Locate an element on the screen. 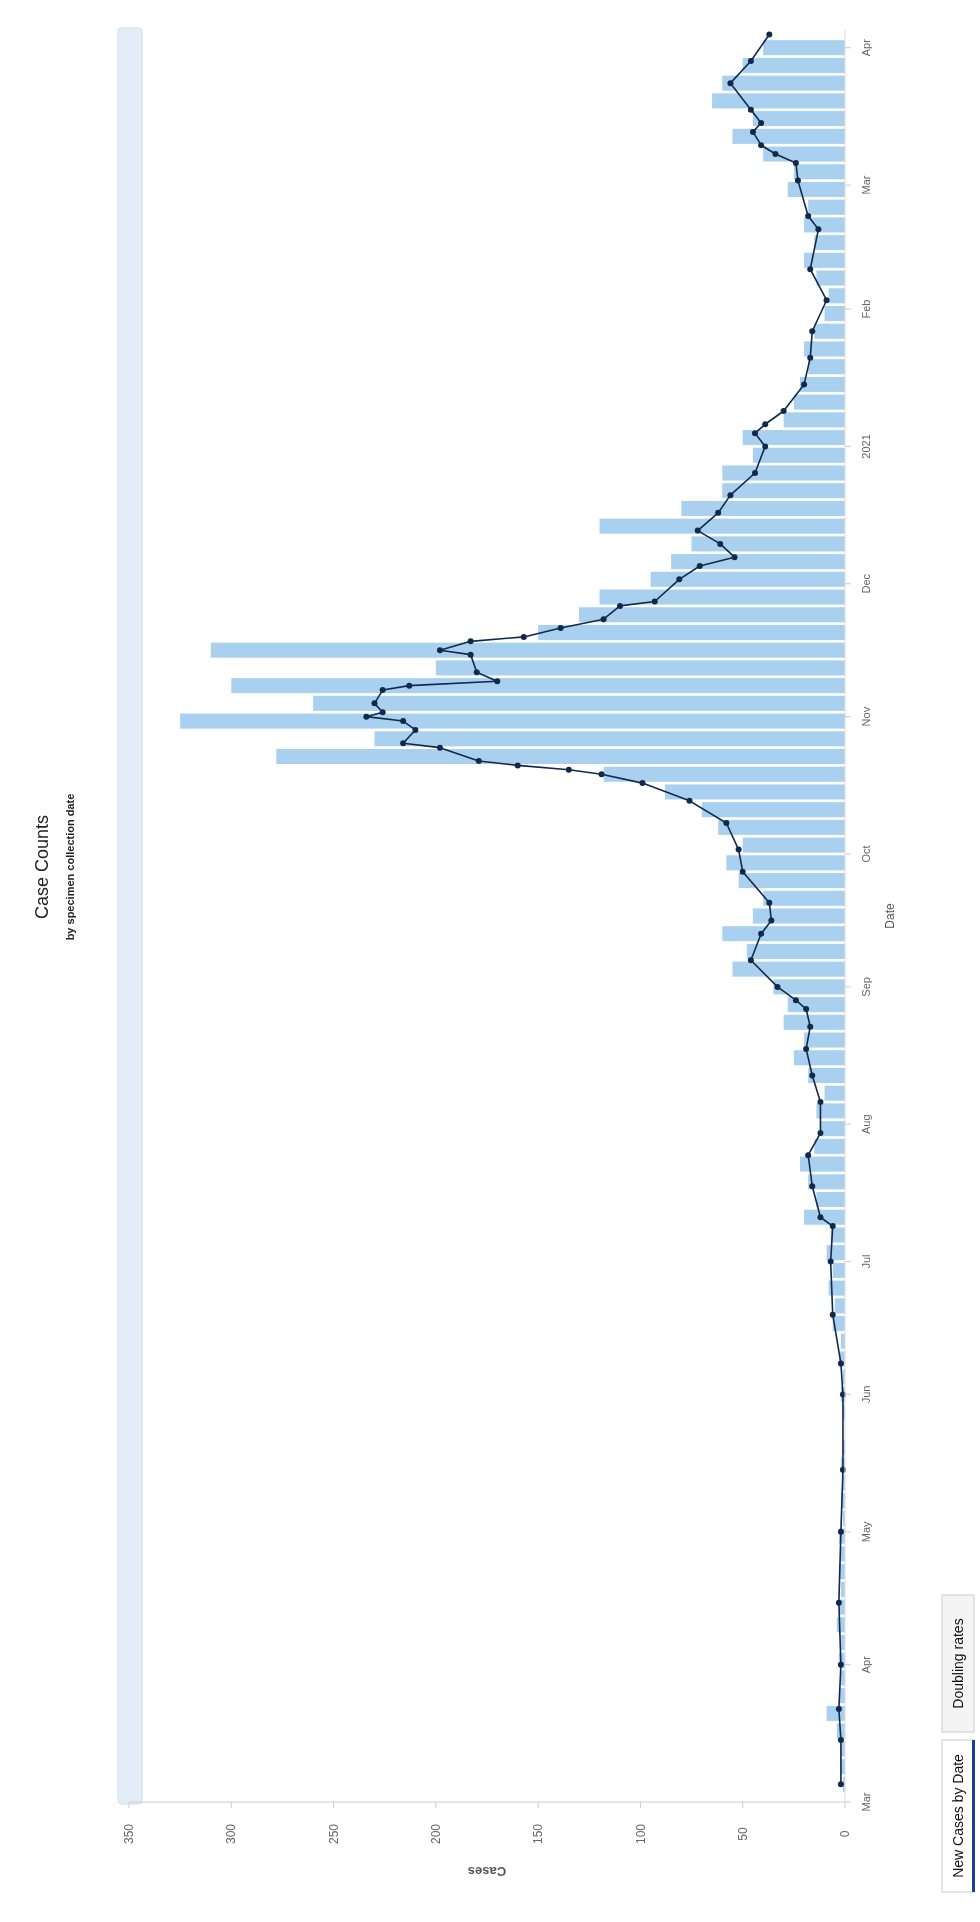  tab: Doubling rates is located at coordinates (958, 1663).